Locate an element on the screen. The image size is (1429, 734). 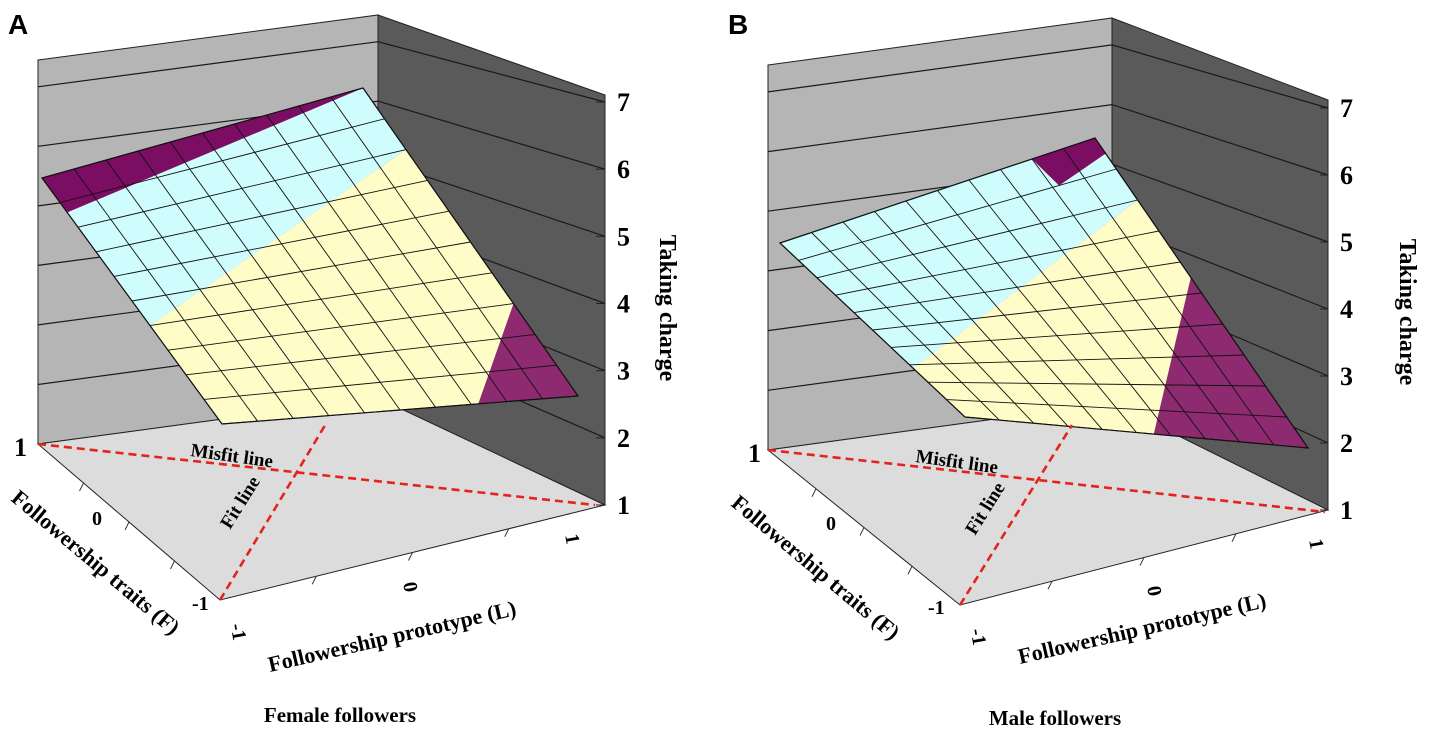
panel-caption: Female followers is located at coordinates (340, 715).